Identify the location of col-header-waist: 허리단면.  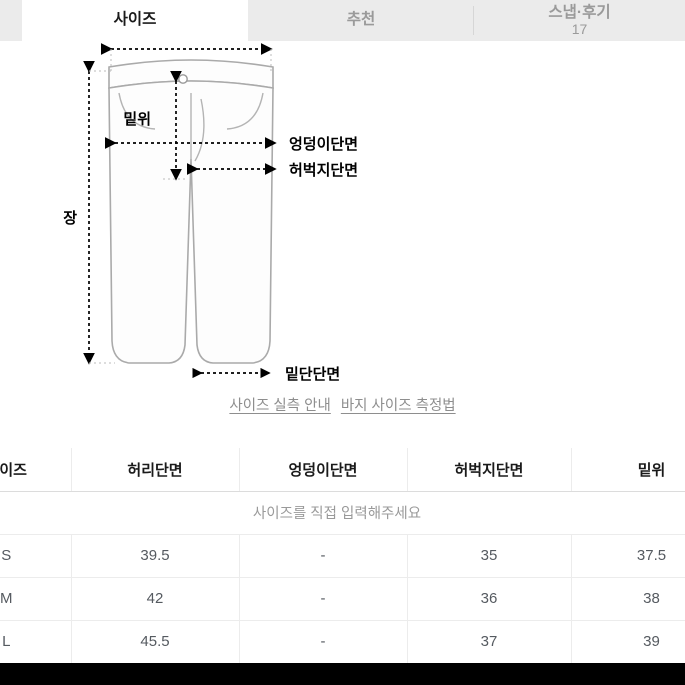
(155, 470).